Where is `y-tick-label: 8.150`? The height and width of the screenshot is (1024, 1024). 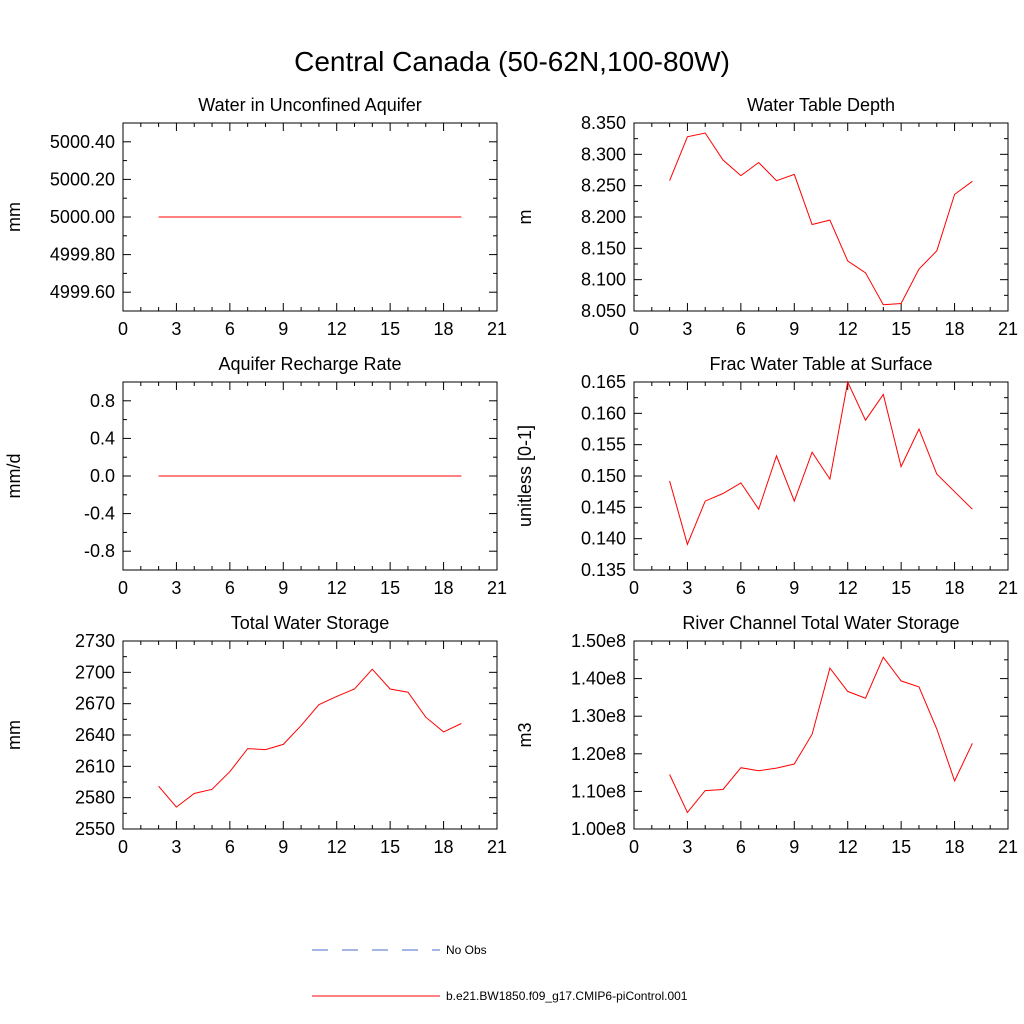 y-tick-label: 8.150 is located at coordinates (603, 248).